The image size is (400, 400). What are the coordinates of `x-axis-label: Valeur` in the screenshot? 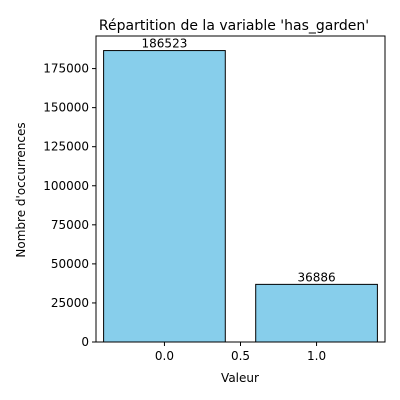 It's located at (240, 378).